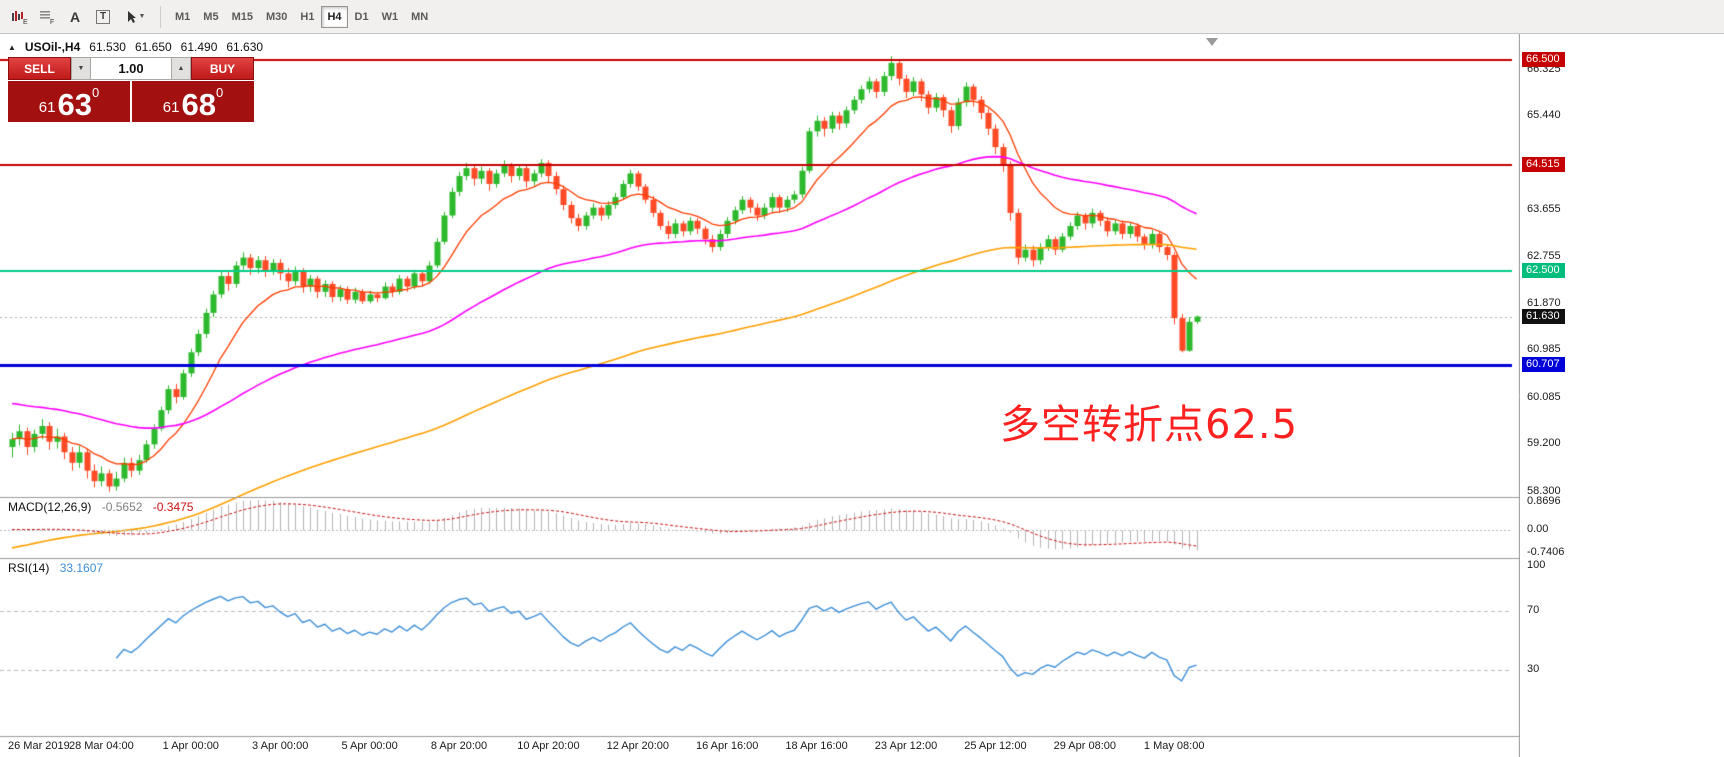 This screenshot has height=757, width=1724. What do you see at coordinates (276, 17) in the screenshot?
I see `timeframe-button-m30: M30` at bounding box center [276, 17].